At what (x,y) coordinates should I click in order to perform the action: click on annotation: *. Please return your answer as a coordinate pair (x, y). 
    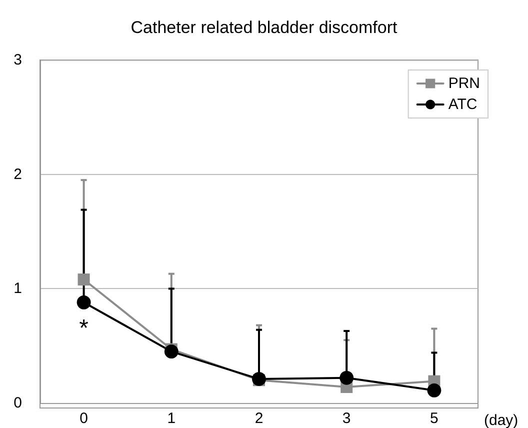
    Looking at the image, I should click on (83, 328).